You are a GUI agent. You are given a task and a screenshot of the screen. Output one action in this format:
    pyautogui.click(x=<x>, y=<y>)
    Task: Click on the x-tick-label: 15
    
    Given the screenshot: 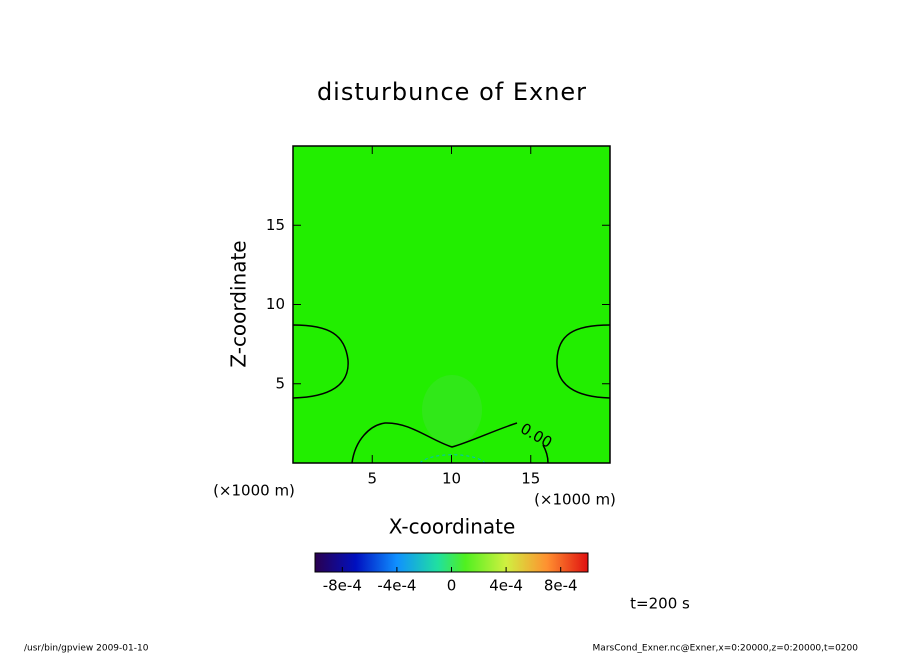 What is the action you would take?
    pyautogui.click(x=530, y=479)
    